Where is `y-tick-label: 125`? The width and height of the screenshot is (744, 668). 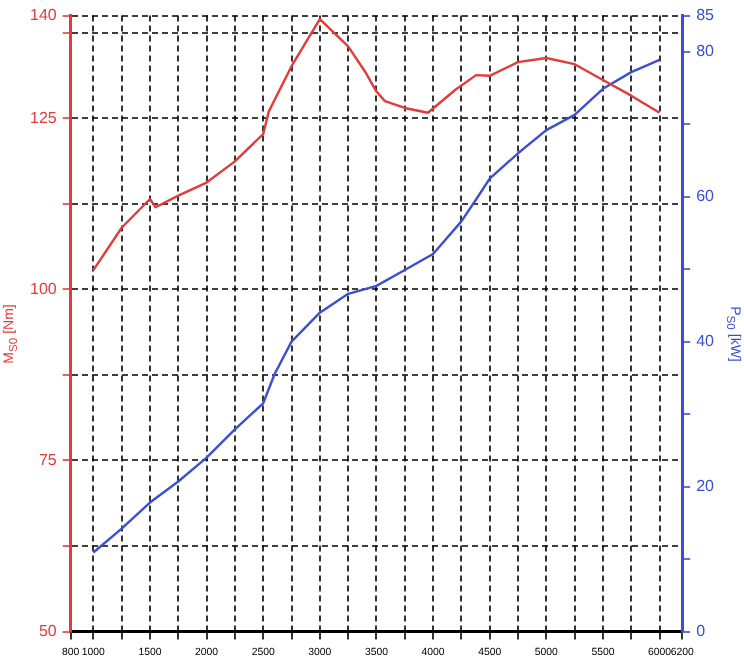 y-tick-label: 125 is located at coordinates (43, 117).